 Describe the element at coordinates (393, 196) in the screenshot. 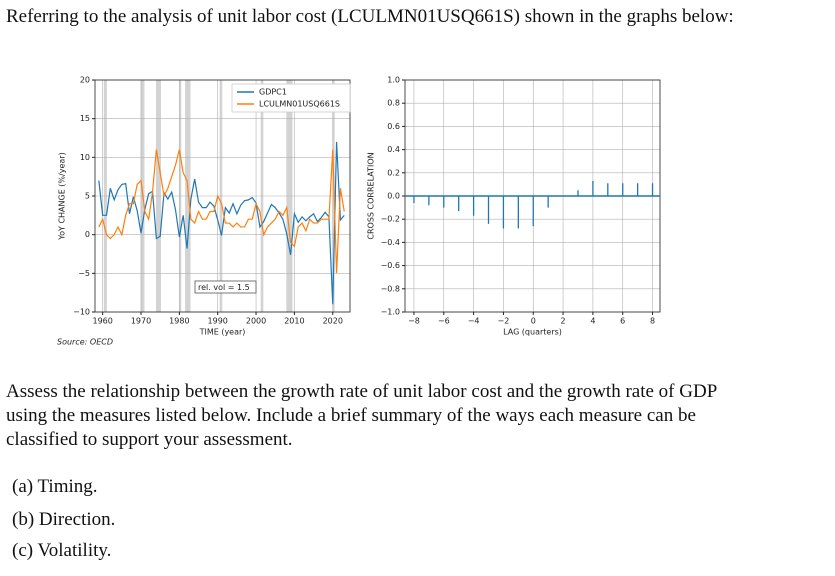

I see `y-tick-label: 0.0` at that location.